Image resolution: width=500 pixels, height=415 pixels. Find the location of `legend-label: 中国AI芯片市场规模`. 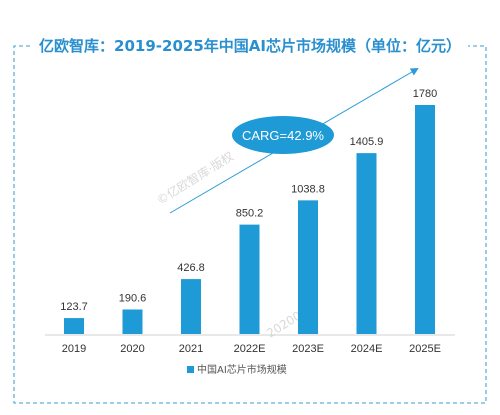

legend-label: 中国AI芯片市场规模 is located at coordinates (242, 369).